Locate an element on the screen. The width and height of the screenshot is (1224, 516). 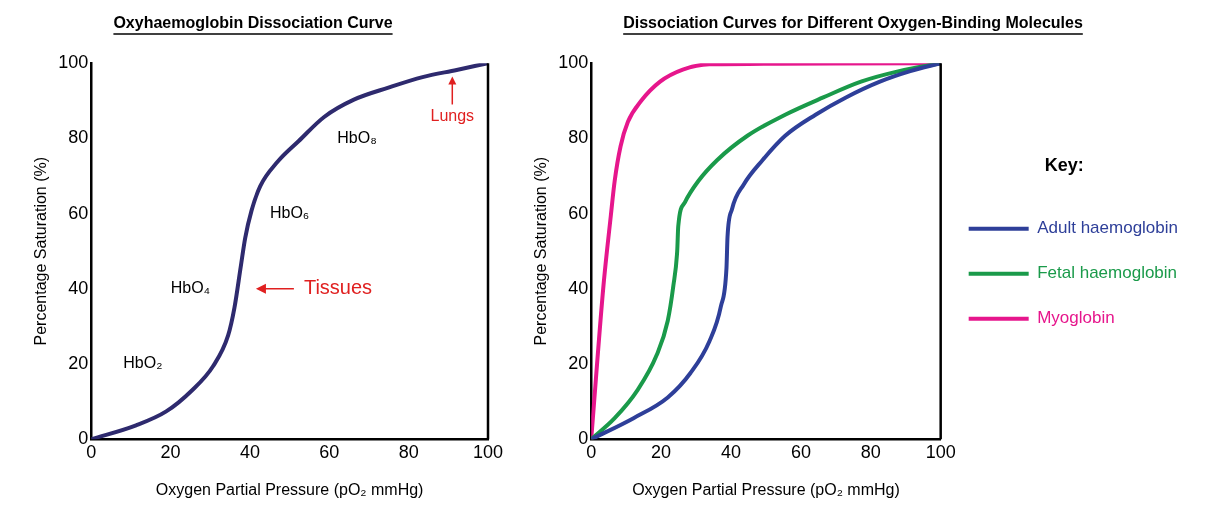
legend-label: Fetal haemoglobin is located at coordinates (1107, 273).